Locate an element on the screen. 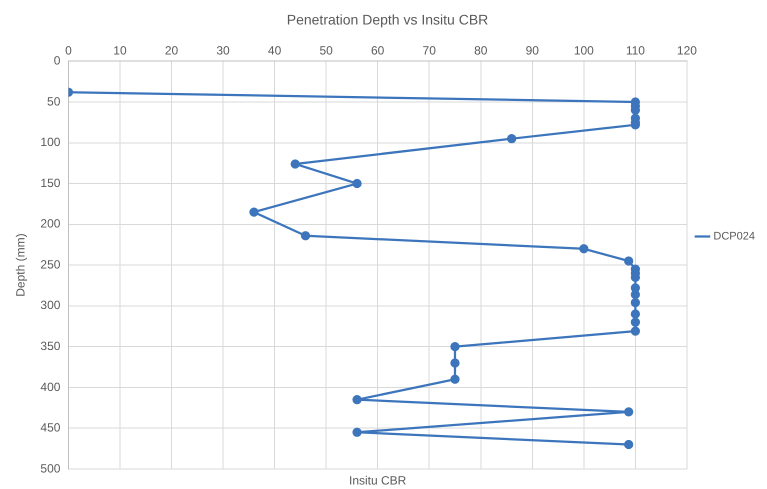  x-tick-label: 10 is located at coordinates (120, 50).